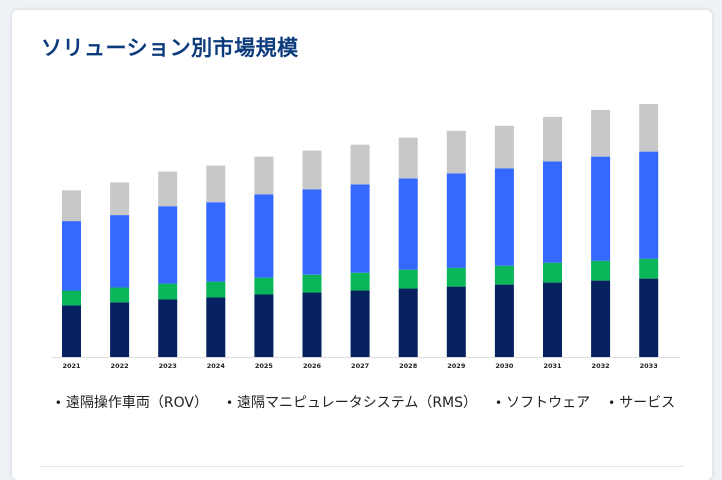 The image size is (722, 480). I want to click on legend-label-rms: 遠隔マニピュレータシステム（RMS）, so click(357, 403).